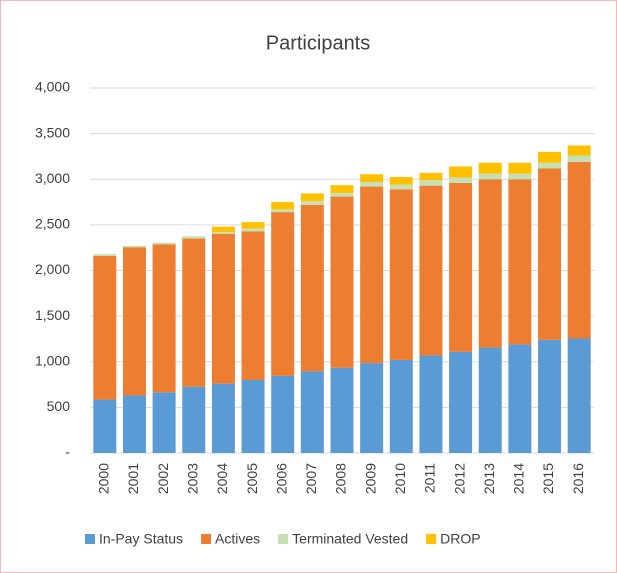 The image size is (617, 573). What do you see at coordinates (52, 132) in the screenshot?
I see `y-tick-label: 3,500` at bounding box center [52, 132].